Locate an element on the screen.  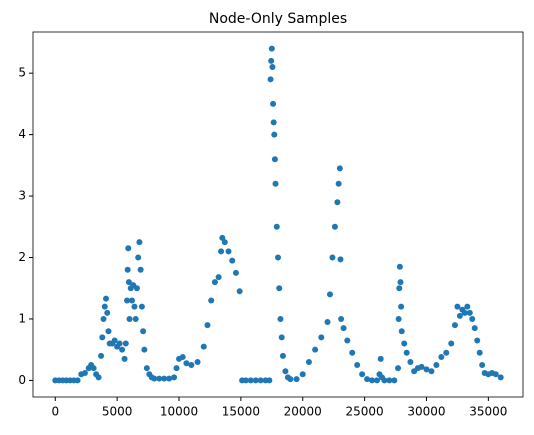
x-tick-label: 30000 is located at coordinates (426, 412).